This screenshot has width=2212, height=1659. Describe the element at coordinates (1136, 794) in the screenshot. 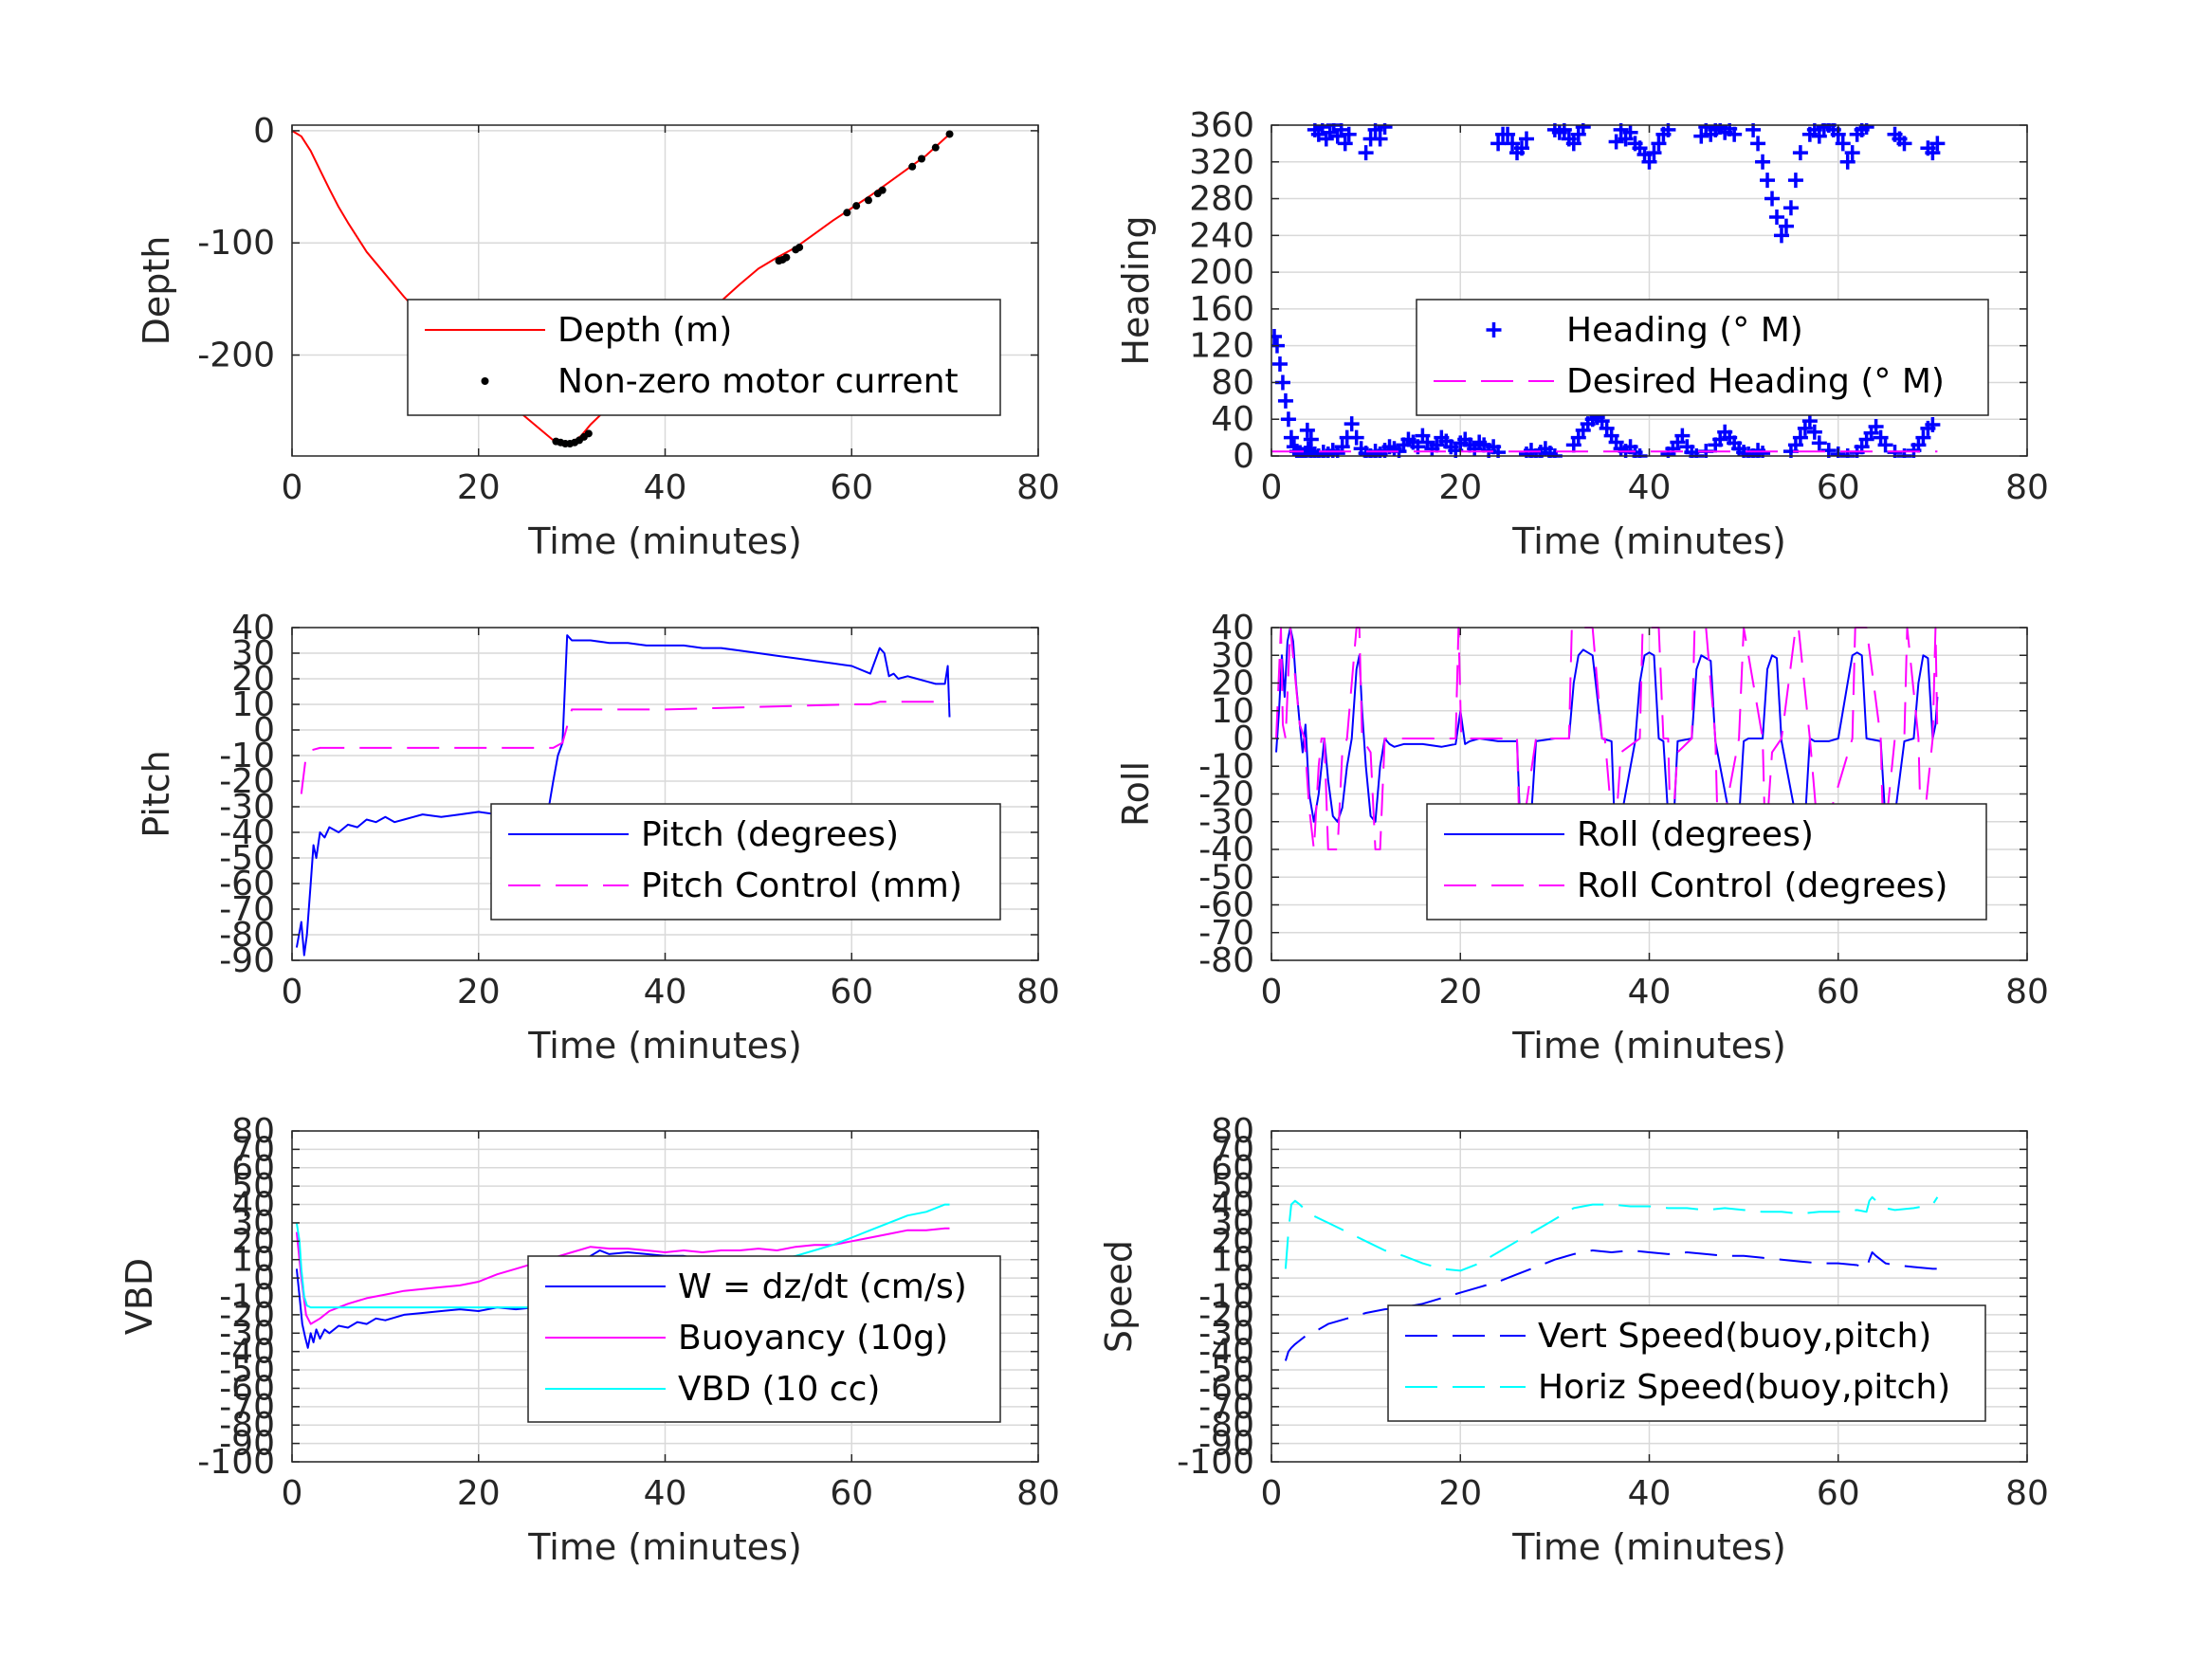

I see `y-axis-label: Roll` at that location.